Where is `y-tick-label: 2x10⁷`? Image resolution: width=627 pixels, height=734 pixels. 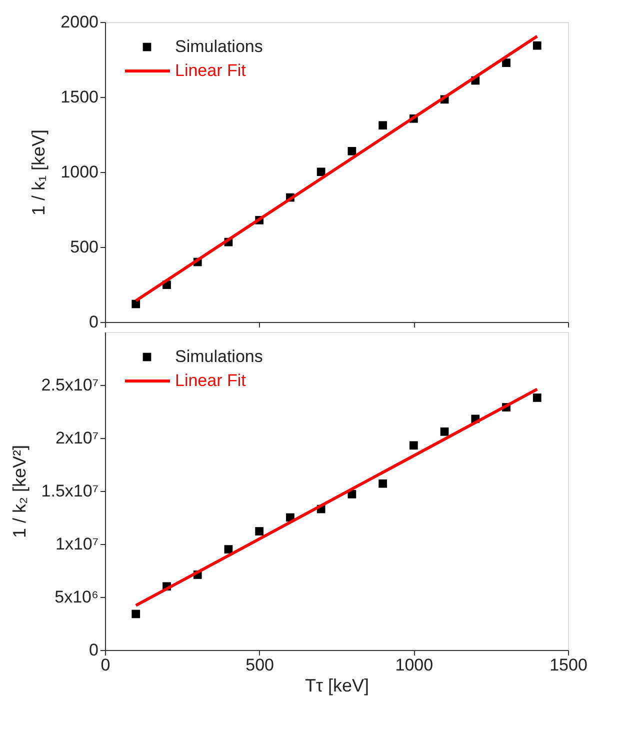
y-tick-label: 2x10⁷ is located at coordinates (76, 438).